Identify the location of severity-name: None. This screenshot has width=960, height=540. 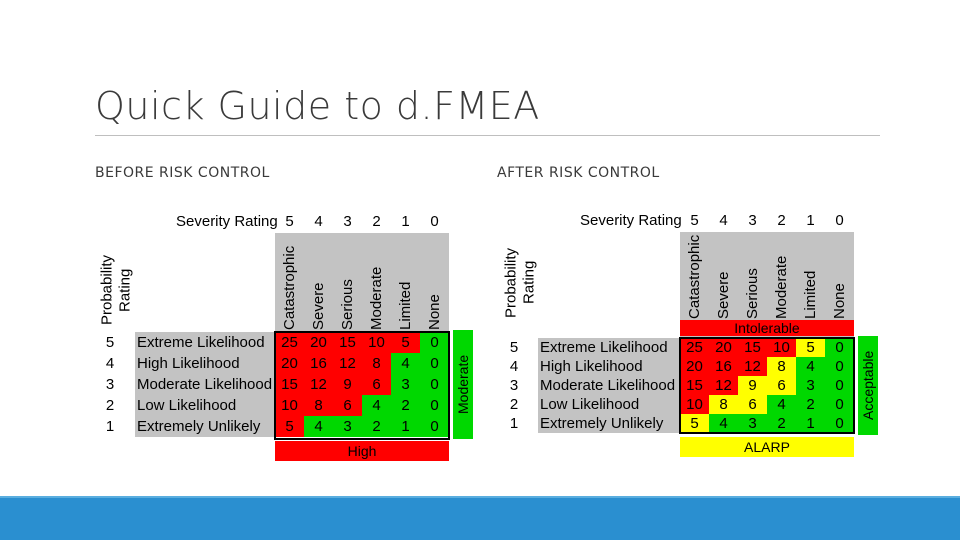
(434, 312).